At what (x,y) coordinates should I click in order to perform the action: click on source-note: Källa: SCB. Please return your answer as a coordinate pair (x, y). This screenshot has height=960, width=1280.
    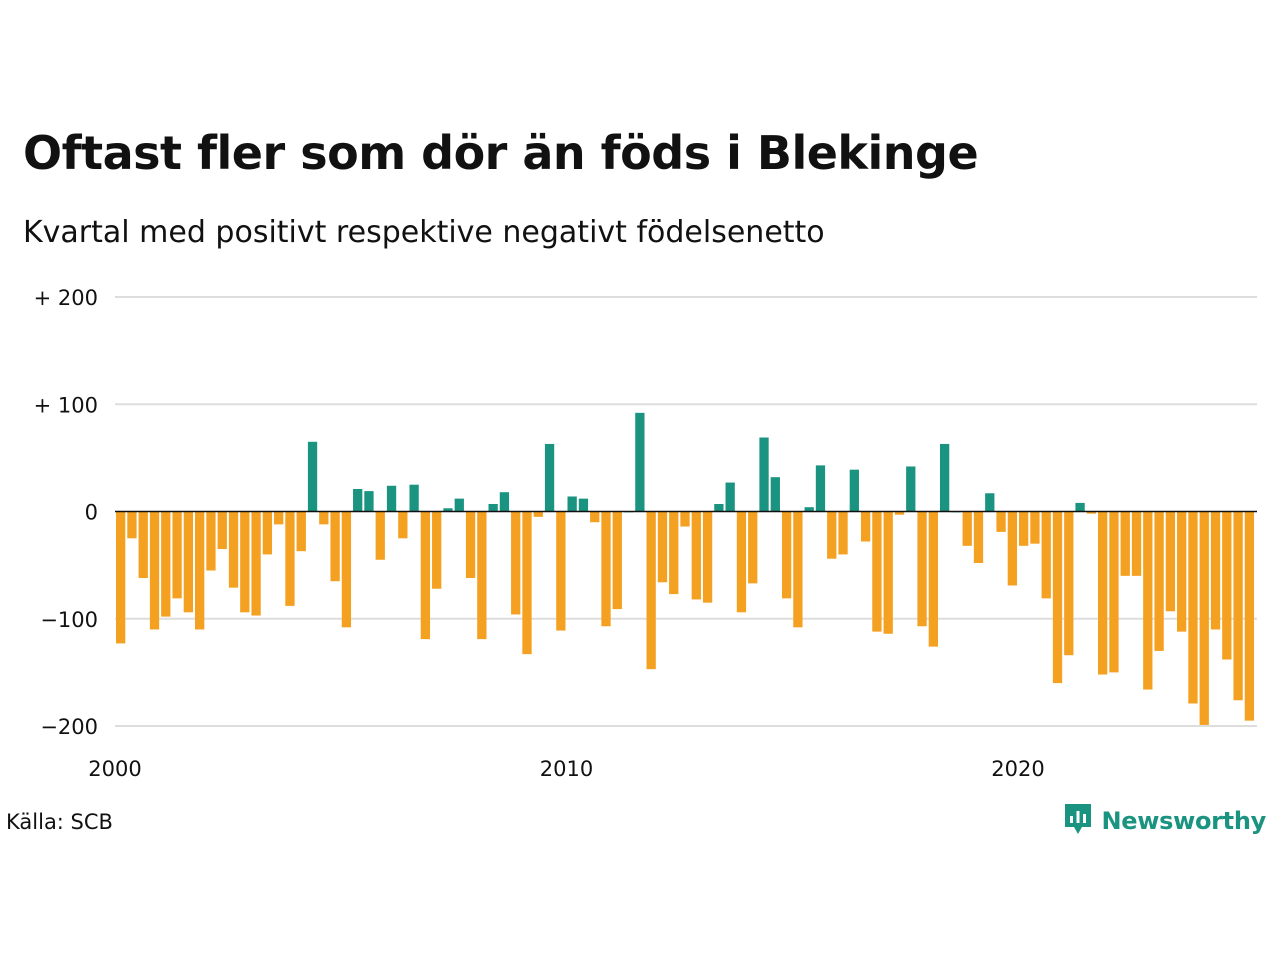
    Looking at the image, I should click on (59, 822).